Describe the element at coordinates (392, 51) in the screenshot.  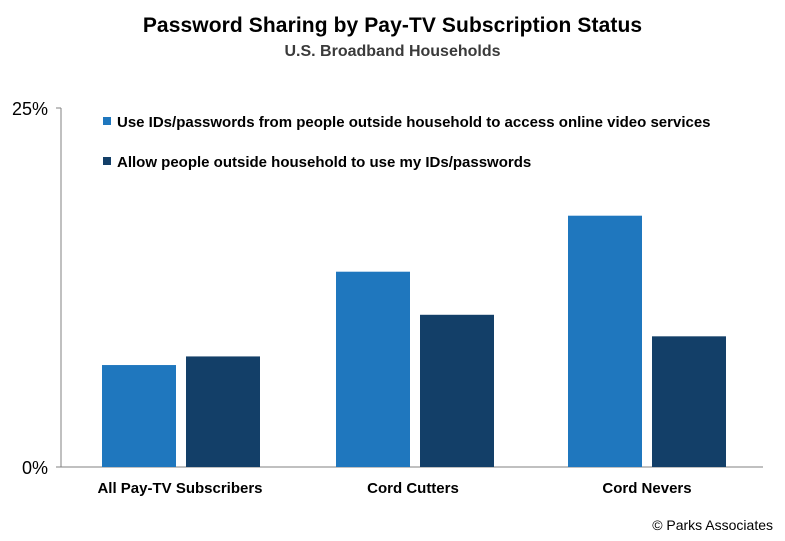
I see `chart-subtitle: U.S. Broadband Households` at that location.